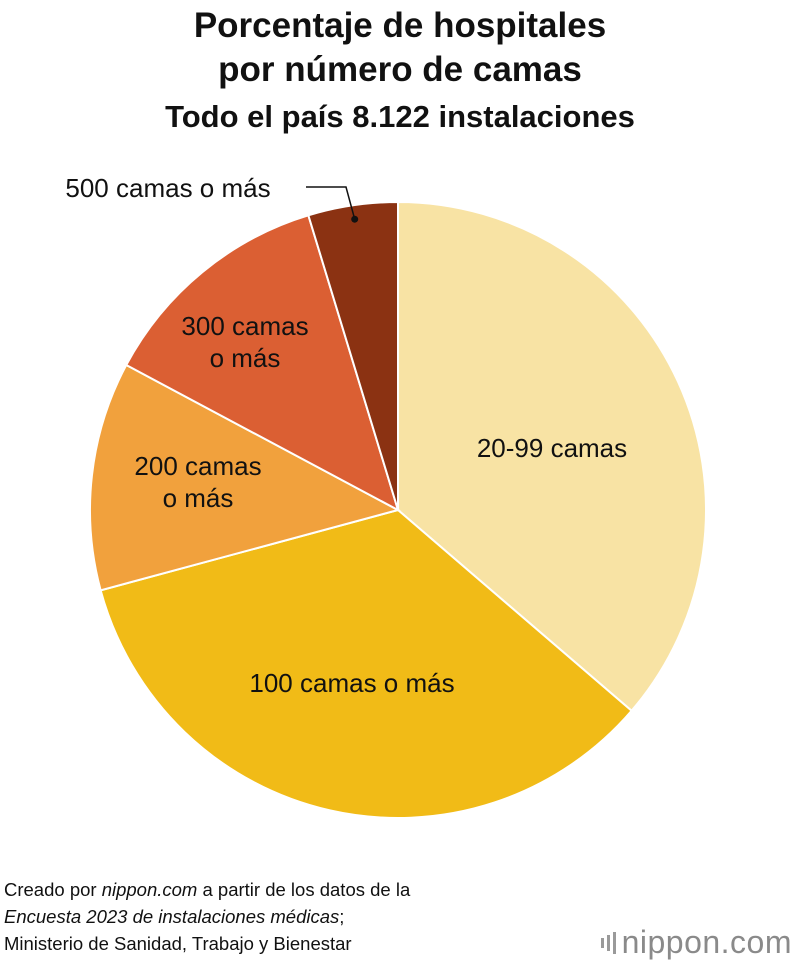 The width and height of the screenshot is (800, 968). Describe the element at coordinates (172, 916) in the screenshot. I see `source-survey-name: Encuesta 2023 de instalaciones médicas` at that location.